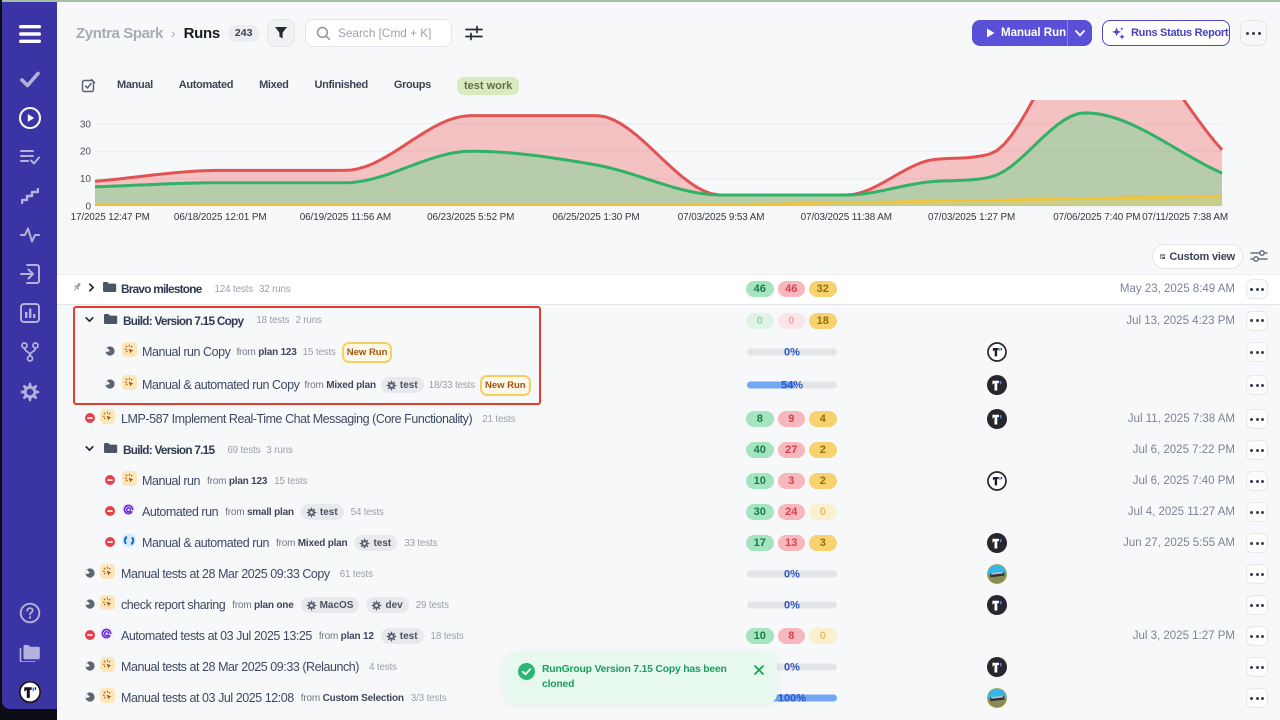  What do you see at coordinates (86, 179) in the screenshot?
I see `svg-text: 10` at bounding box center [86, 179].